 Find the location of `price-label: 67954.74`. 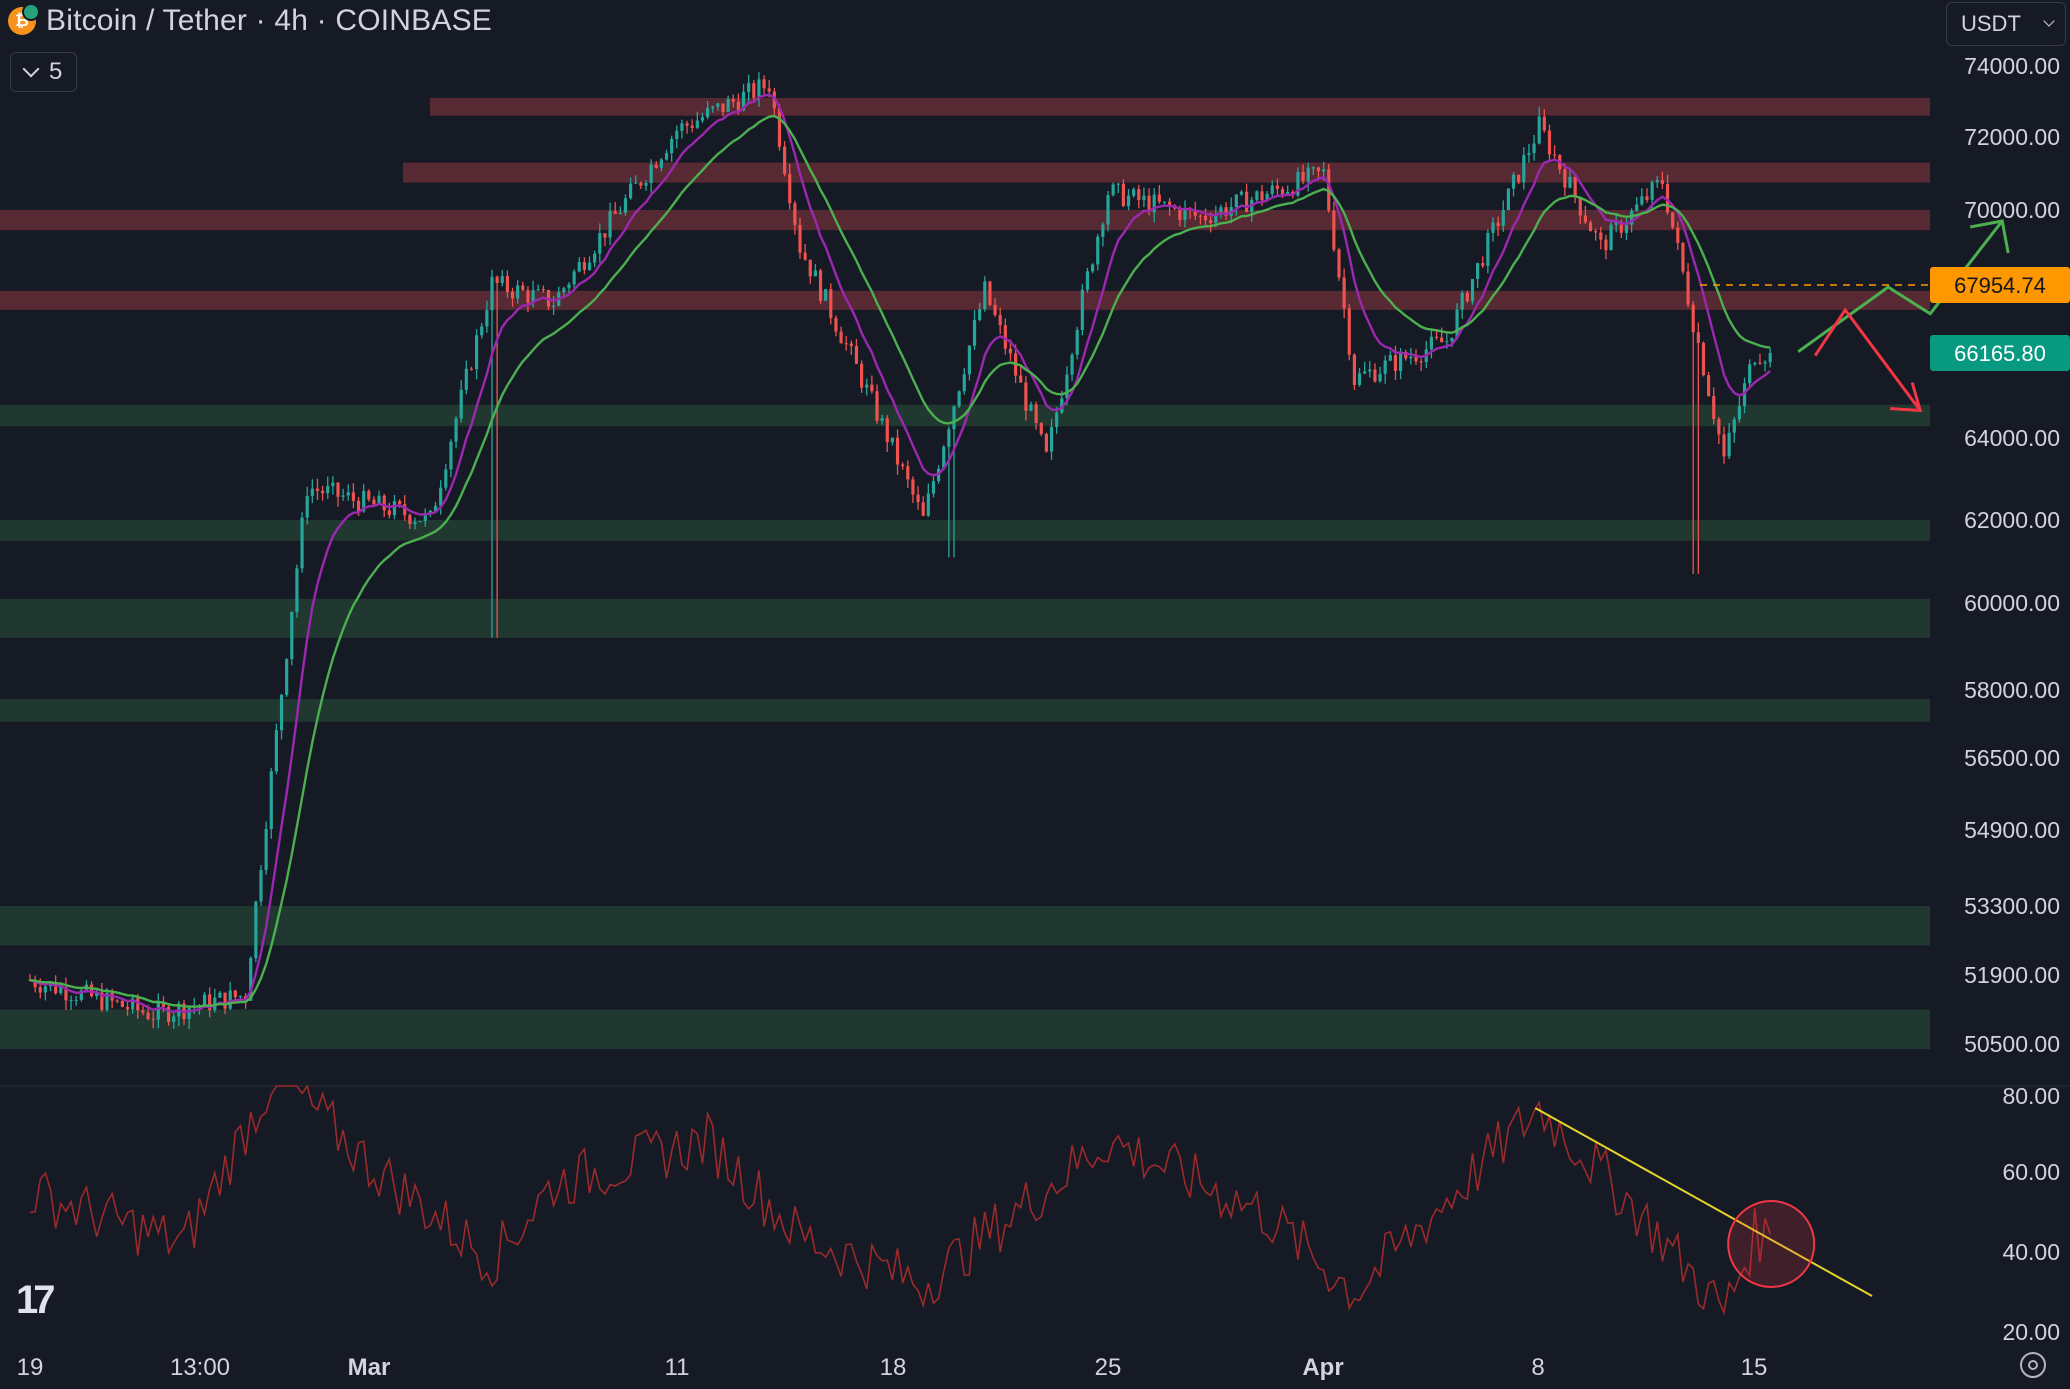

price-label: 67954.74 is located at coordinates (2000, 285).